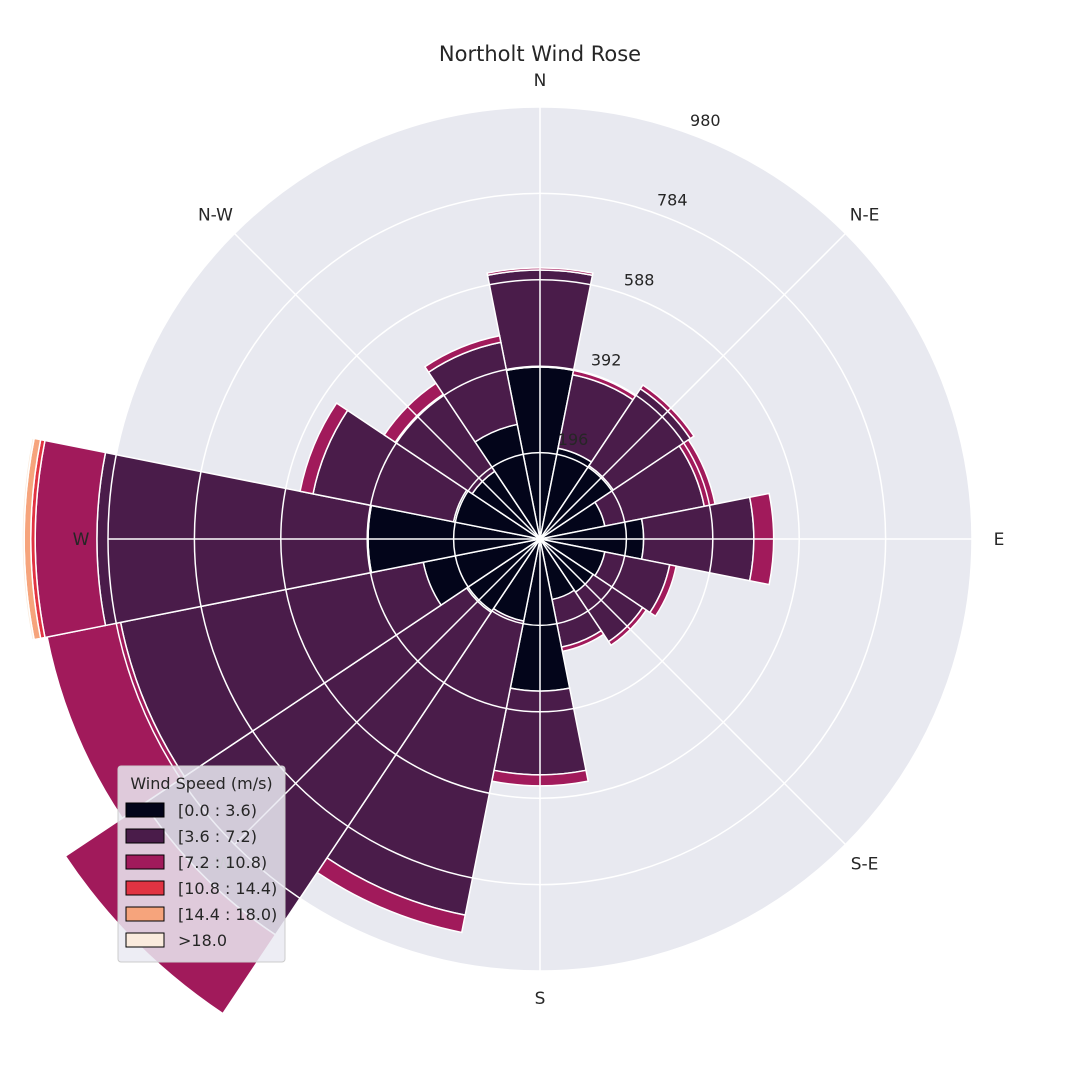 The image size is (1080, 1080). What do you see at coordinates (462, 354) in the screenshot?
I see `wind-bar-337.5-bin-2` at bounding box center [462, 354].